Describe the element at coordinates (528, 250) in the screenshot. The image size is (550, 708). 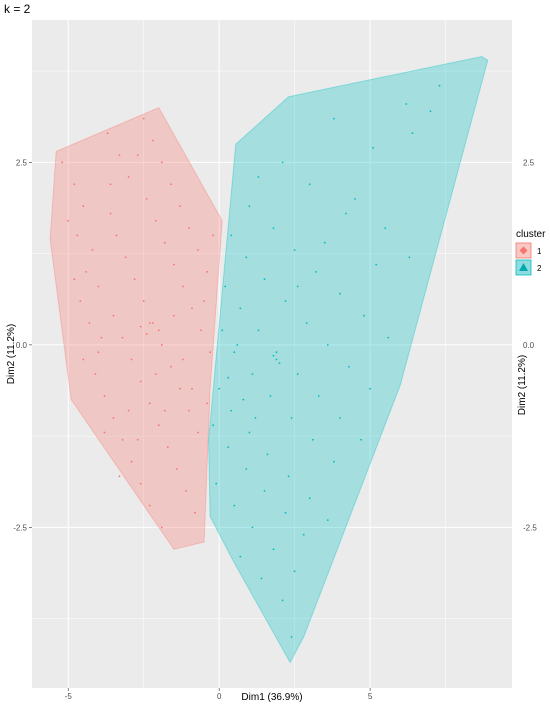
I see `legend-item-1: 1` at that location.